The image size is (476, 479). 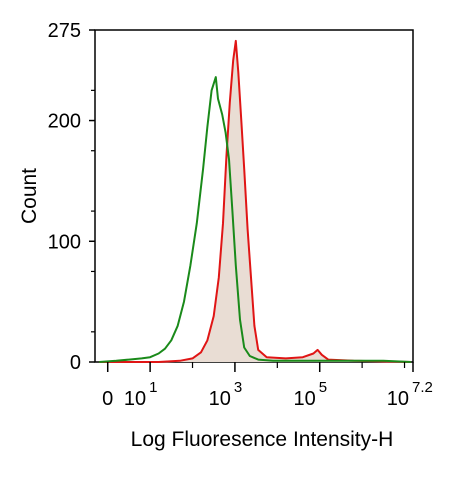 What do you see at coordinates (64, 31) in the screenshot?
I see `y-tick-label-3: 275` at bounding box center [64, 31].